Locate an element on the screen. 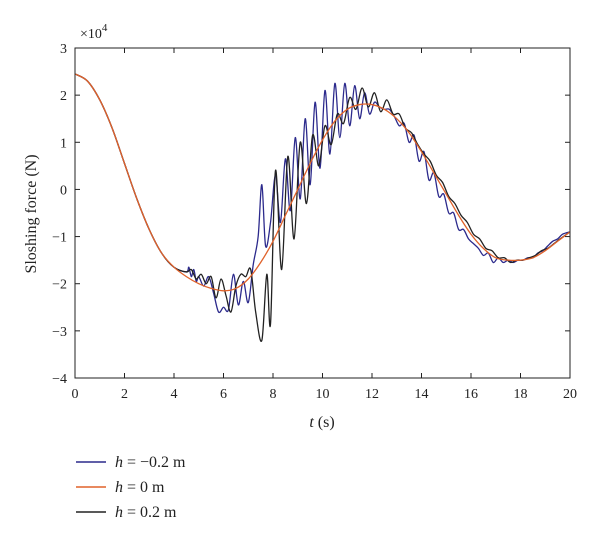 Image resolution: width=600 pixels, height=538 pixels. legend-item-h-0-2: h = 0.2 m is located at coordinates (126, 512).